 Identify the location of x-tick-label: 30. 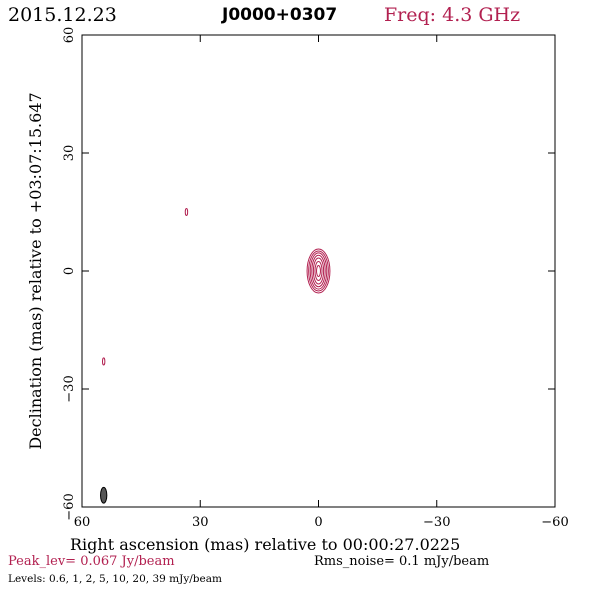
(200, 522).